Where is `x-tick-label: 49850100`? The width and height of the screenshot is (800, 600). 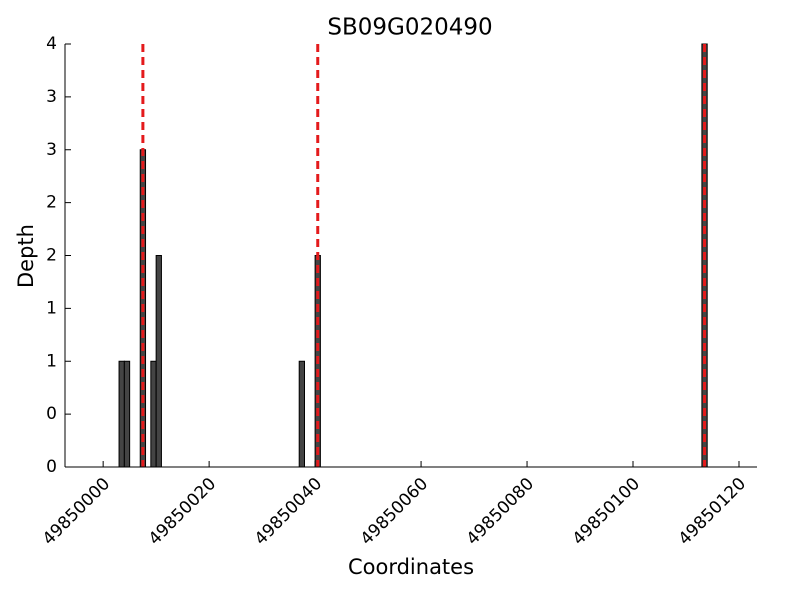
x-tick-label: 49850100 is located at coordinates (606, 511).